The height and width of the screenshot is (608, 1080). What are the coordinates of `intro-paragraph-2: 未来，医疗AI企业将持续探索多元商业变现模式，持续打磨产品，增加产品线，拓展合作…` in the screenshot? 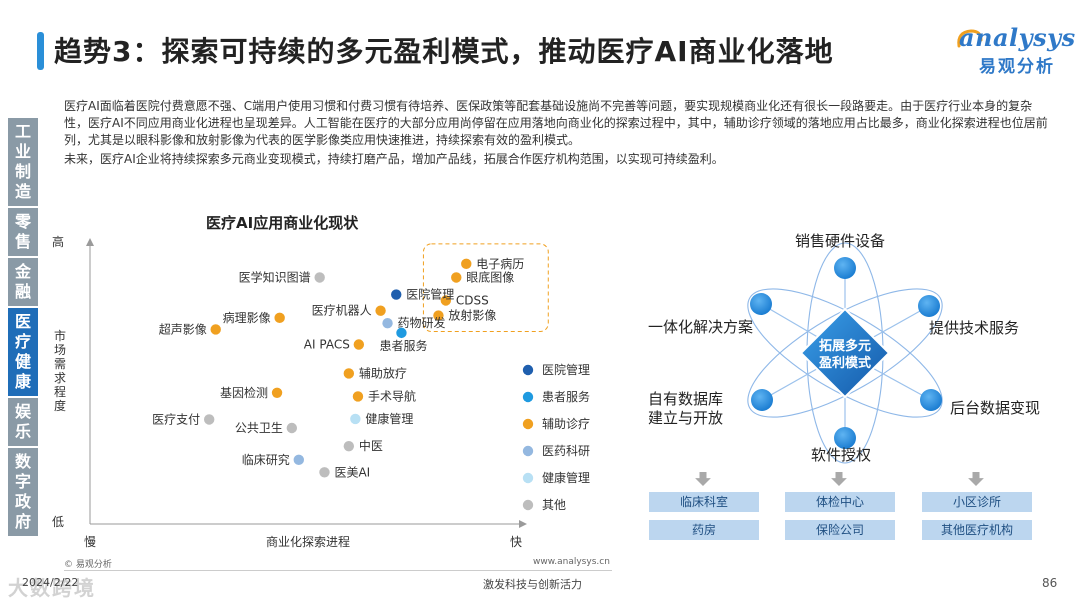 It's located at (394, 159).